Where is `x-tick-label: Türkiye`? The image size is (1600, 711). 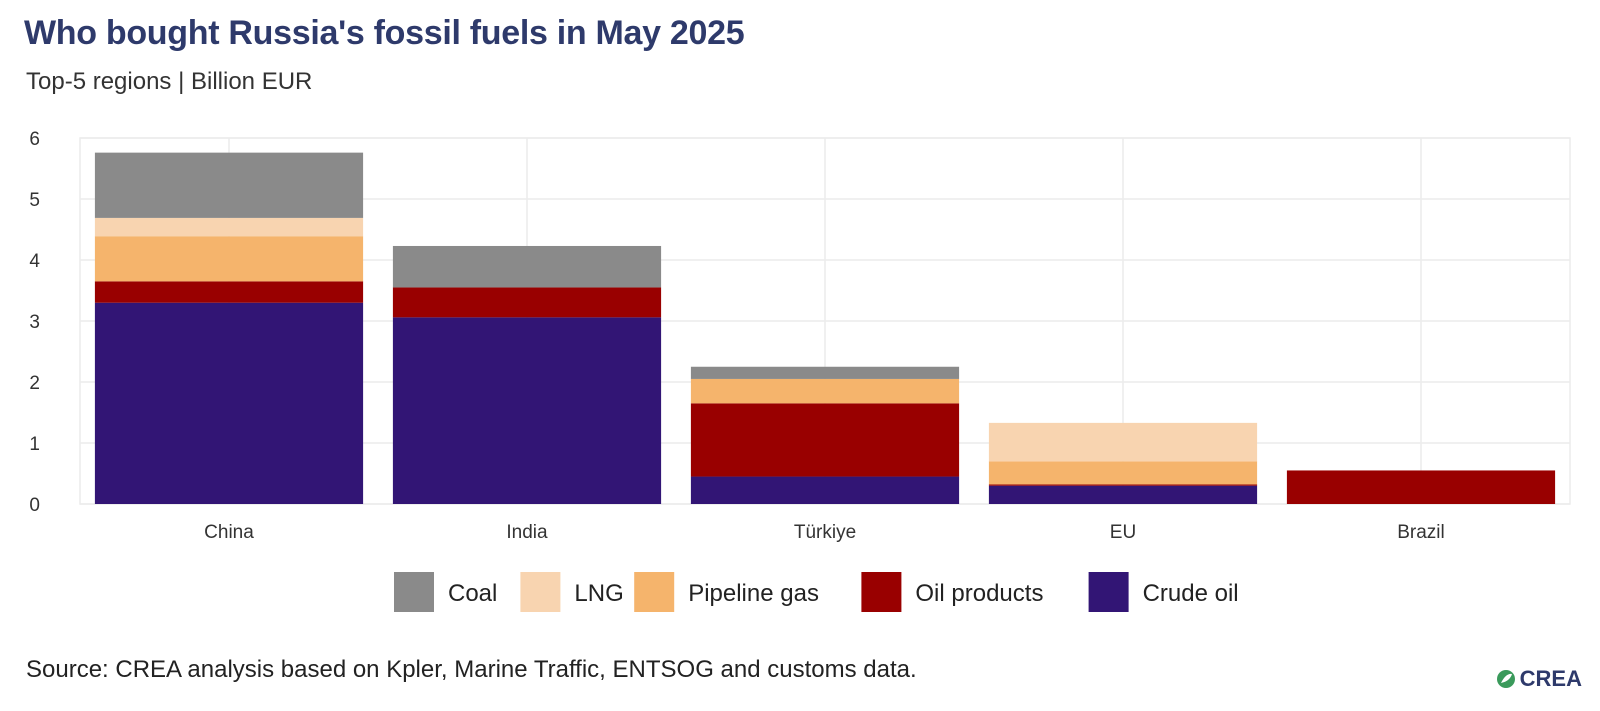
x-tick-label: Türkiye is located at coordinates (825, 532).